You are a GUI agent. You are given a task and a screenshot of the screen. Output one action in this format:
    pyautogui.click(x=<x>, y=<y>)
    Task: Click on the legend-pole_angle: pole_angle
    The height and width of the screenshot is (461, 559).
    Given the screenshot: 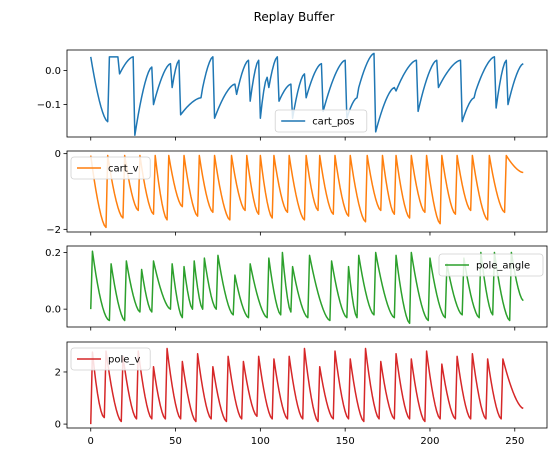 What is the action you would take?
    pyautogui.click(x=491, y=265)
    